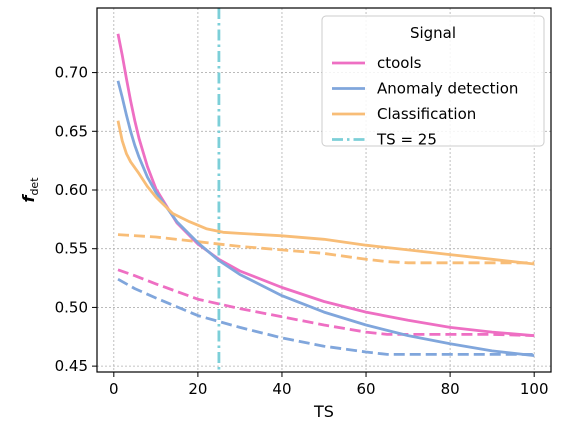 This screenshot has height=443, width=586. Describe the element at coordinates (71, 131) in the screenshot. I see `y-tick-label: 0.65` at that location.